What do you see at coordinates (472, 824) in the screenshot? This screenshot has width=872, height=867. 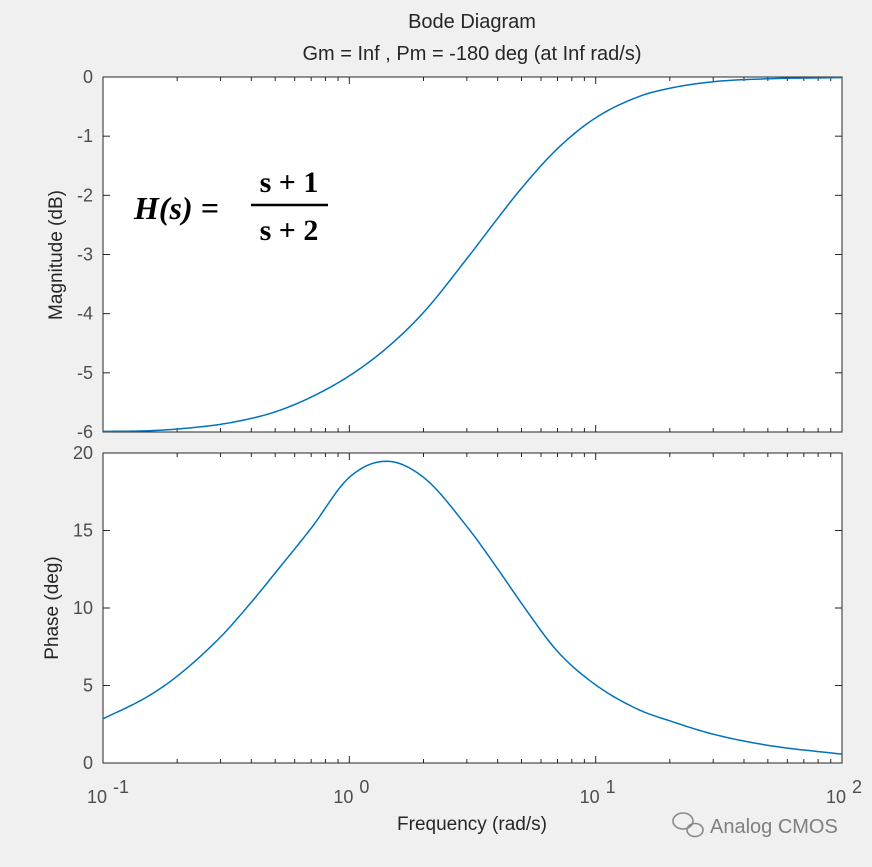 I see `frequency-xlabel: Frequency (rad/s)` at bounding box center [472, 824].